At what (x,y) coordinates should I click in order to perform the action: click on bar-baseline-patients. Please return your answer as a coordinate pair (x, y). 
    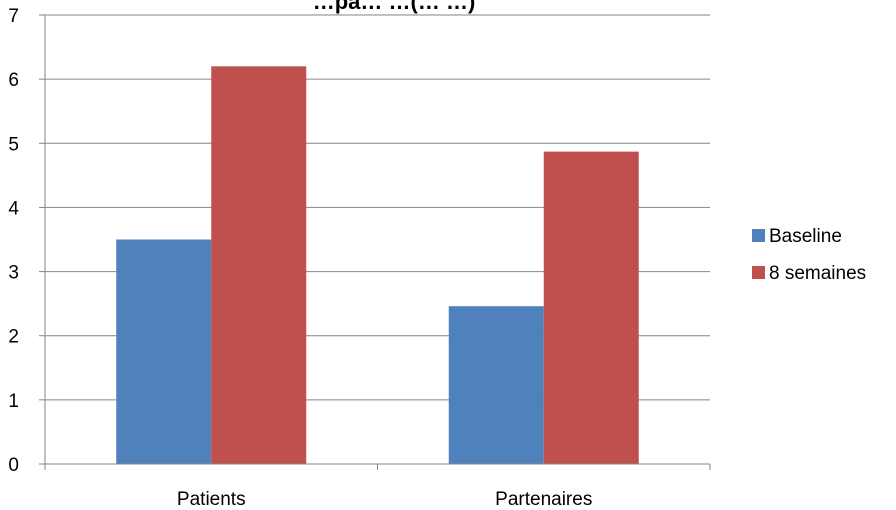
    Looking at the image, I should click on (164, 351).